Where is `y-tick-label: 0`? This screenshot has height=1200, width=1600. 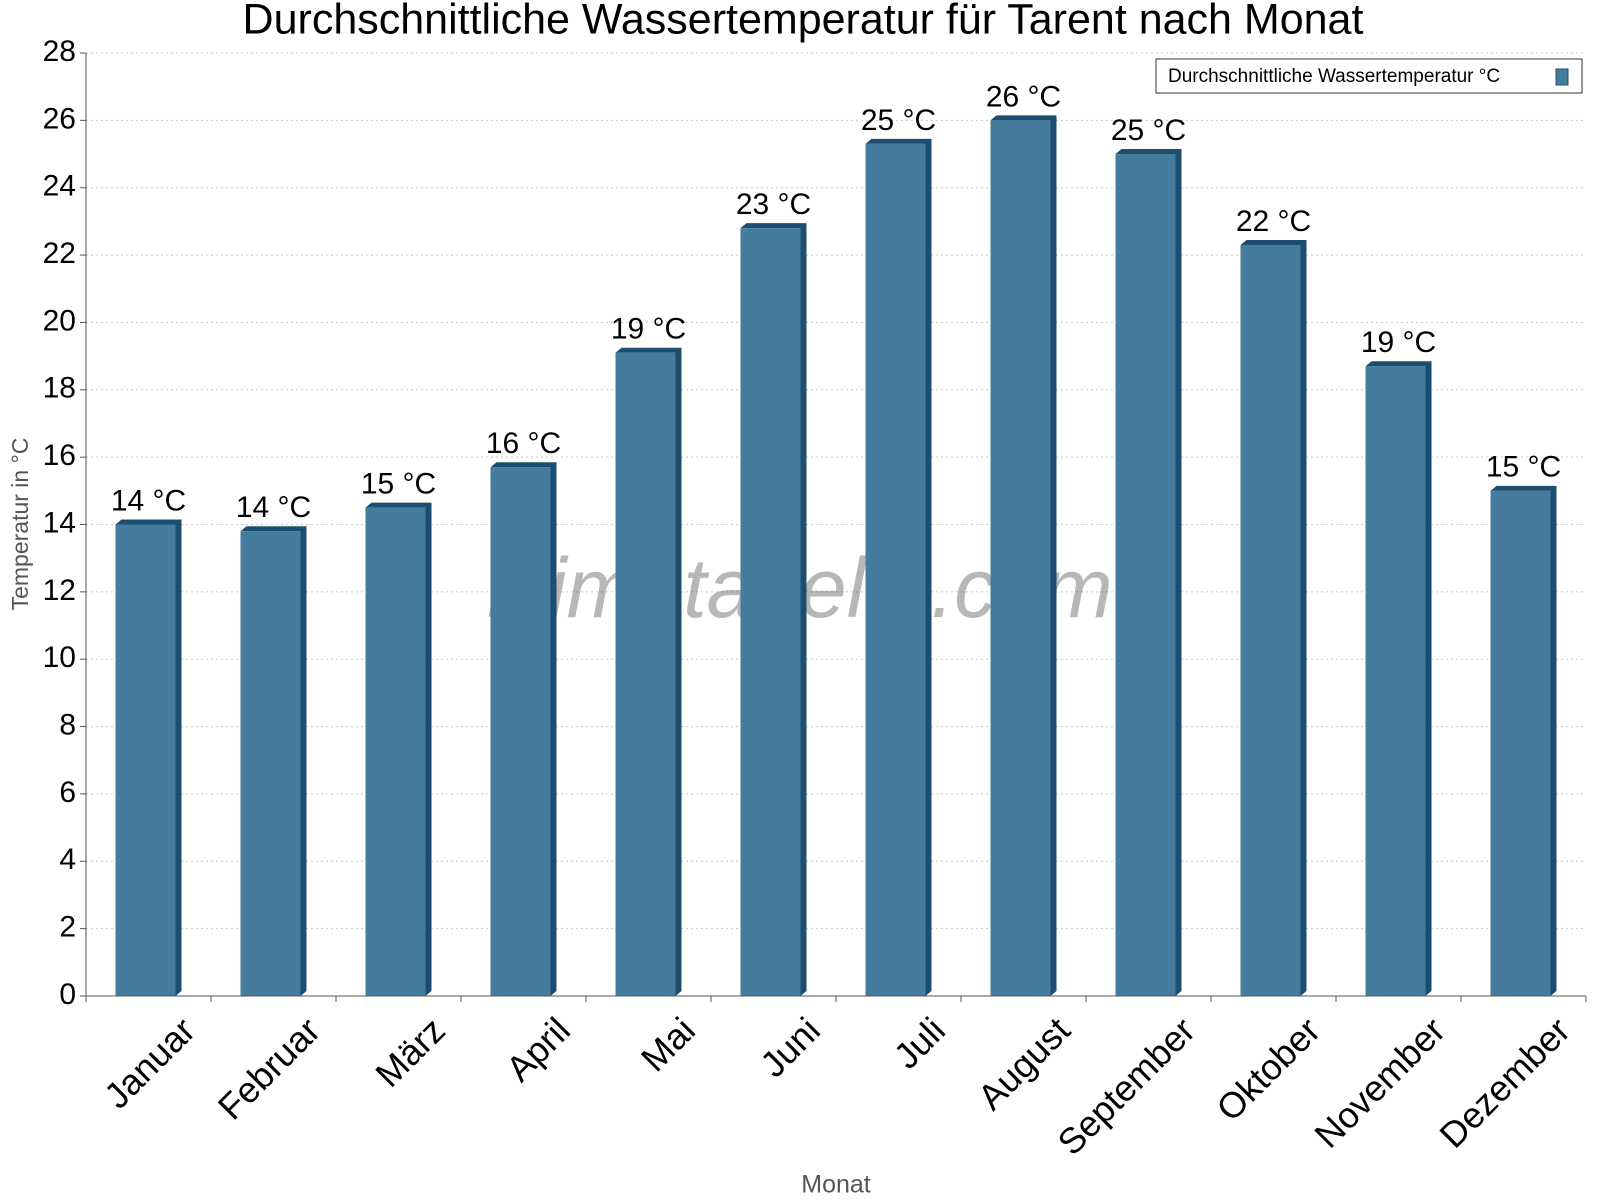
y-tick-label: 0 is located at coordinates (67, 994).